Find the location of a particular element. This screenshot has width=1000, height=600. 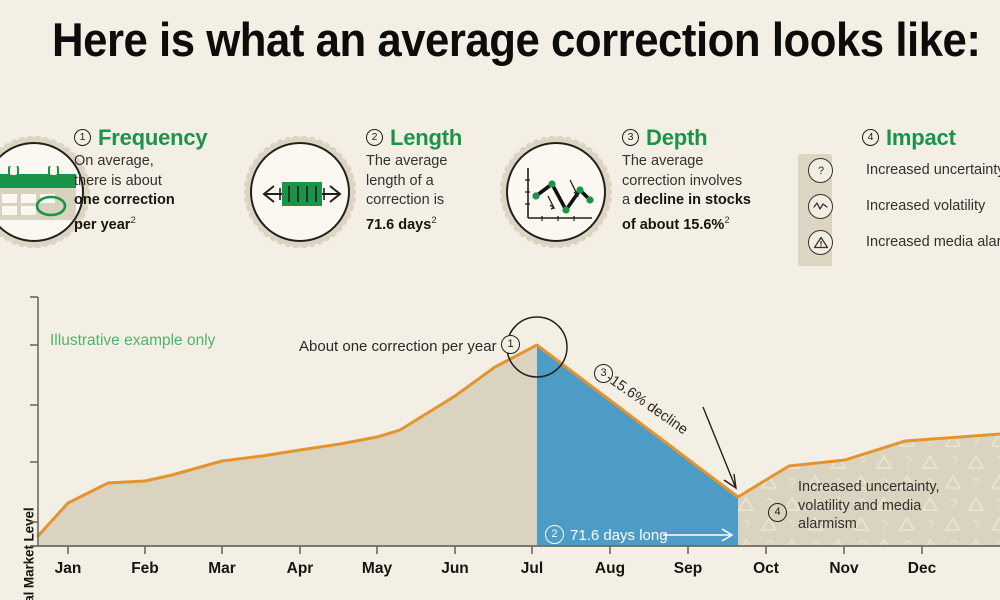

callout-depth-head: 3 Depth is located at coordinates (707, 137).